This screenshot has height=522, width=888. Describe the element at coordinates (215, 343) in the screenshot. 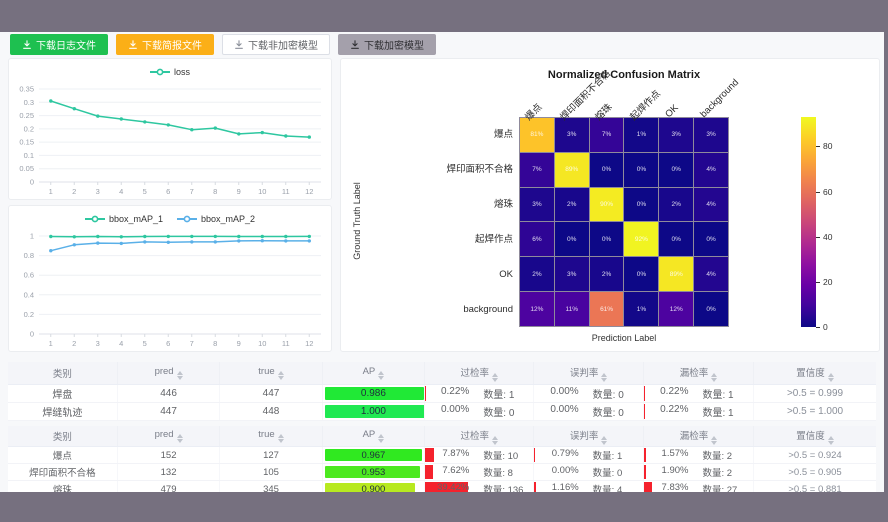

I see `svg-text: 8` at that location.